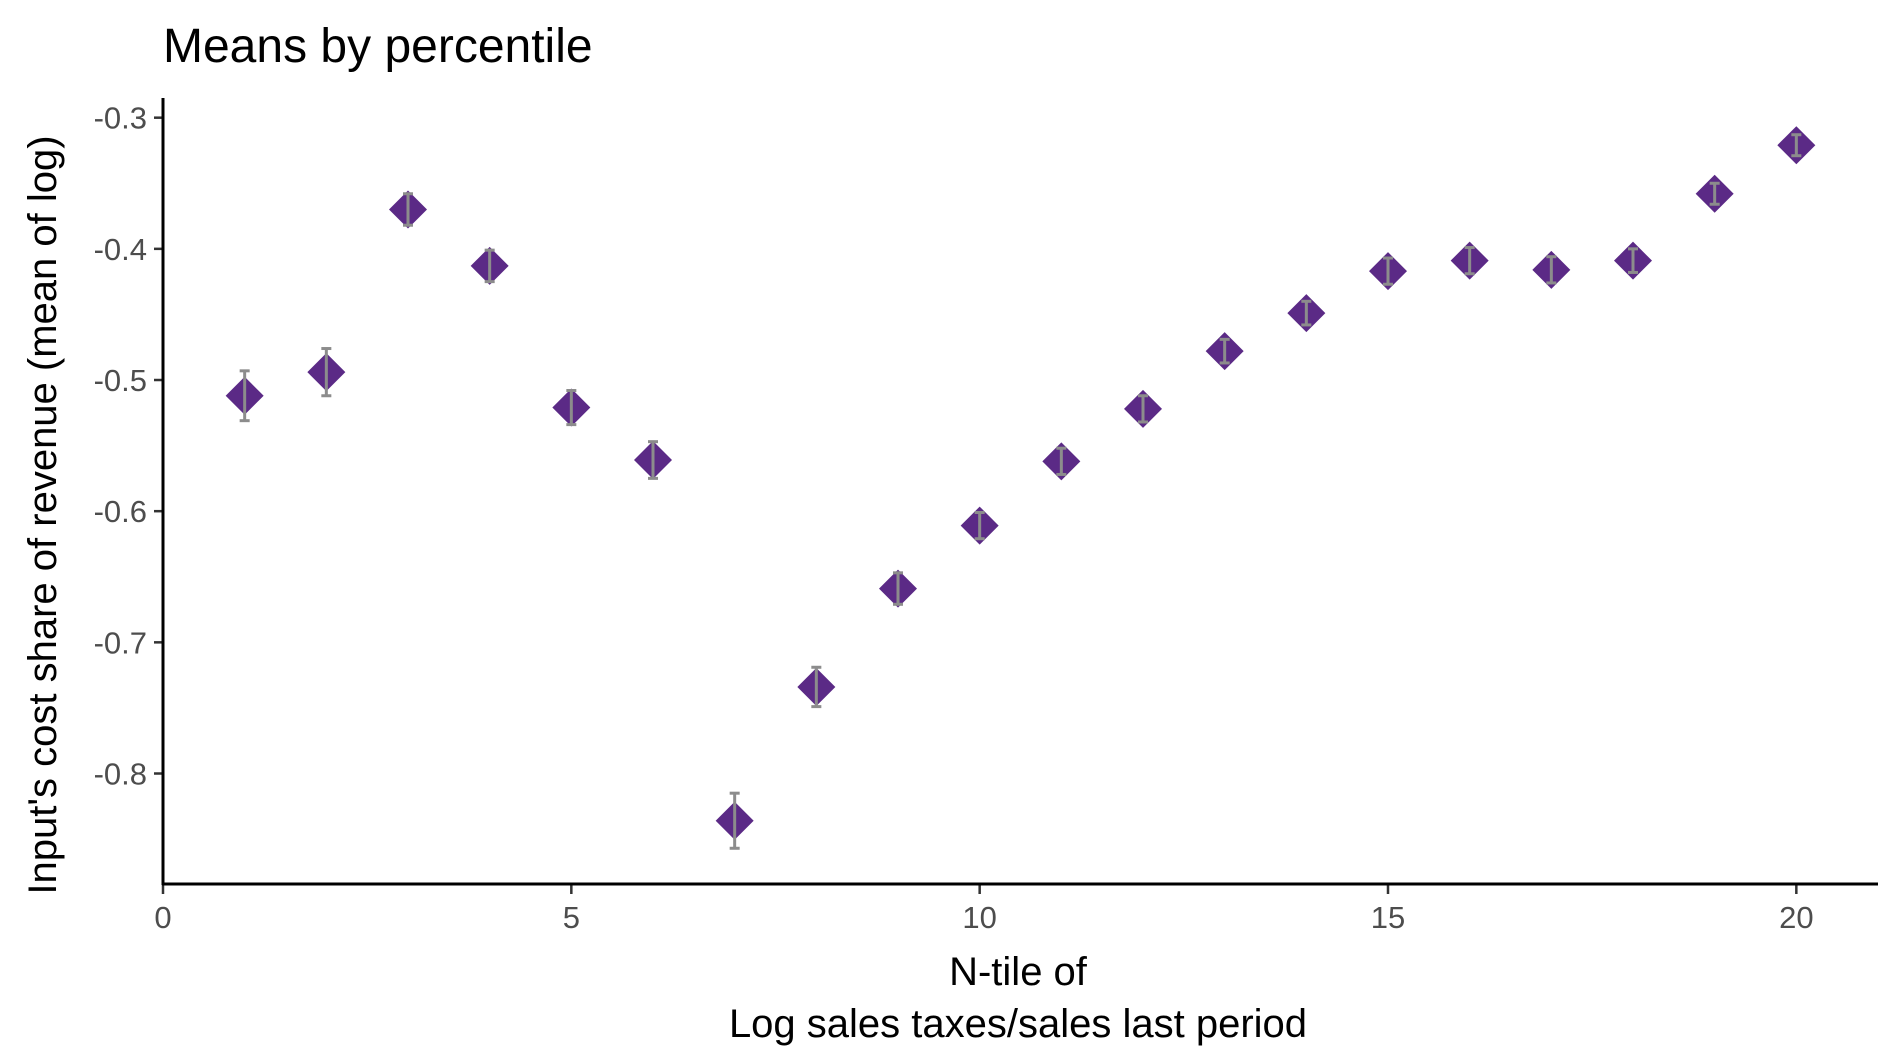 The width and height of the screenshot is (1889, 1062). Describe the element at coordinates (979, 917) in the screenshot. I see `x-tick-label: 10` at that location.